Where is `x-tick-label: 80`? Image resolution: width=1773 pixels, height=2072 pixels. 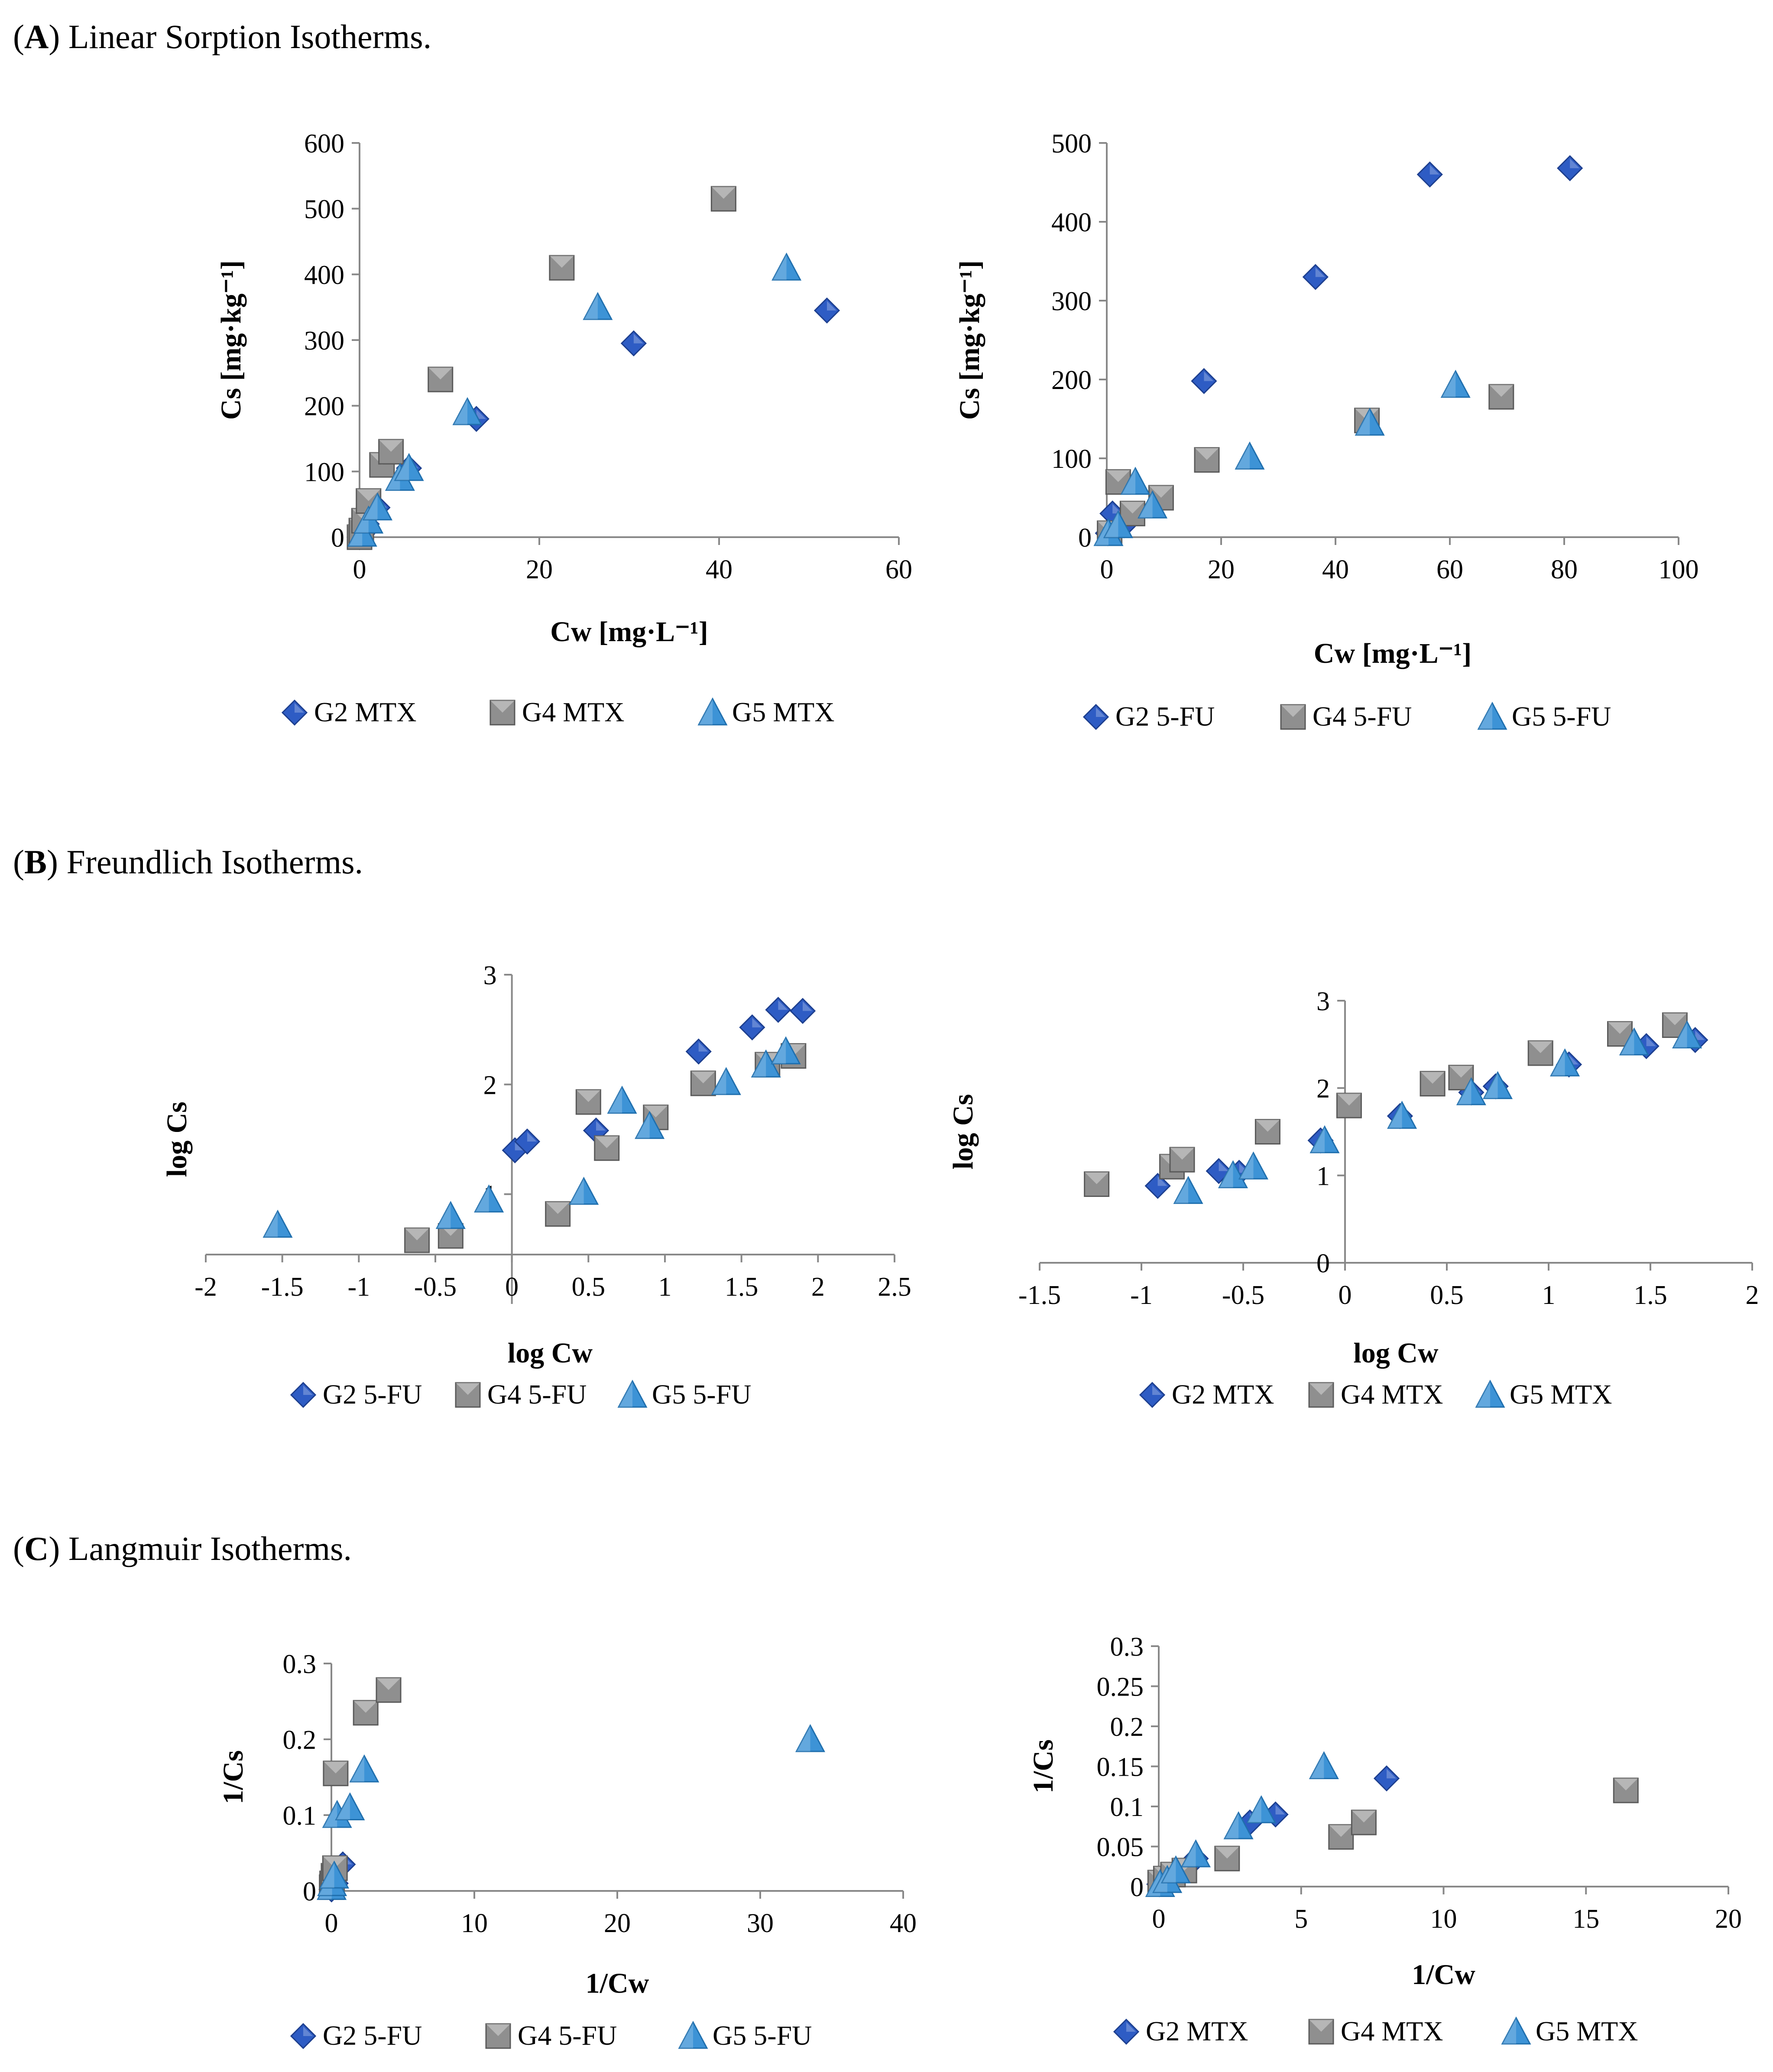
x-tick-label: 80 is located at coordinates (1564, 569).